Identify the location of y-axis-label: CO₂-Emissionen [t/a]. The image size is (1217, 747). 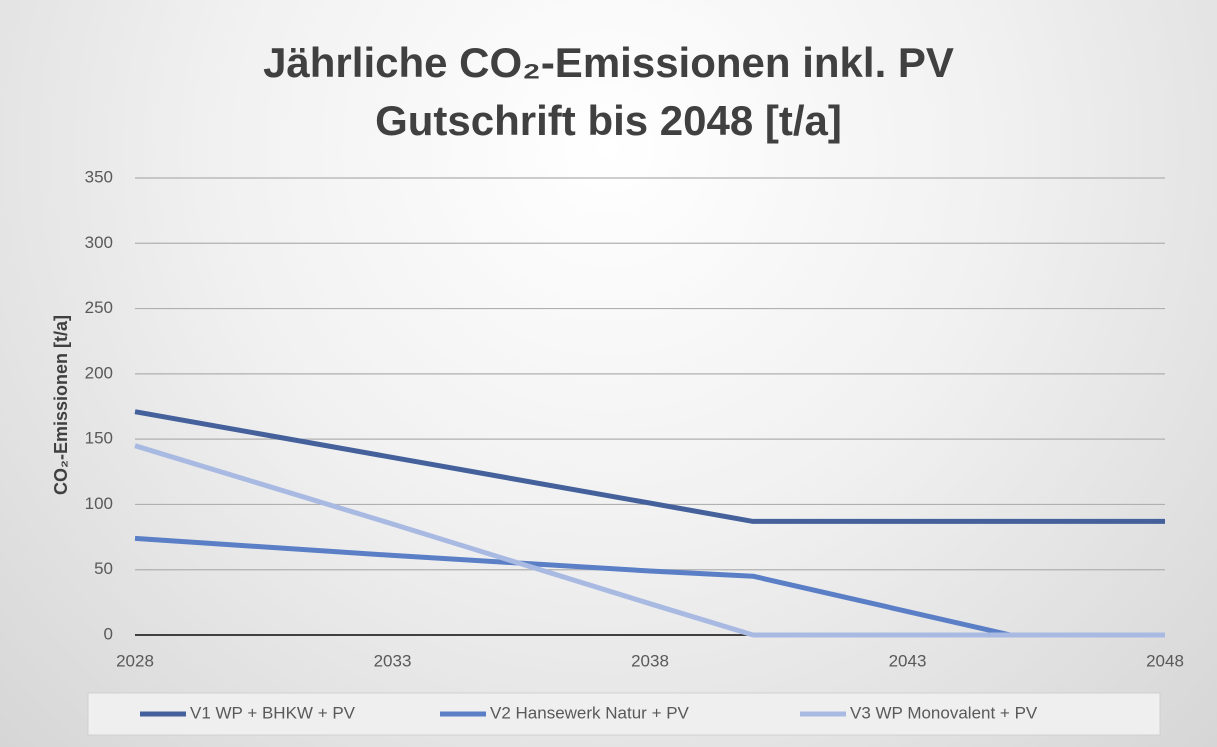
(61, 405).